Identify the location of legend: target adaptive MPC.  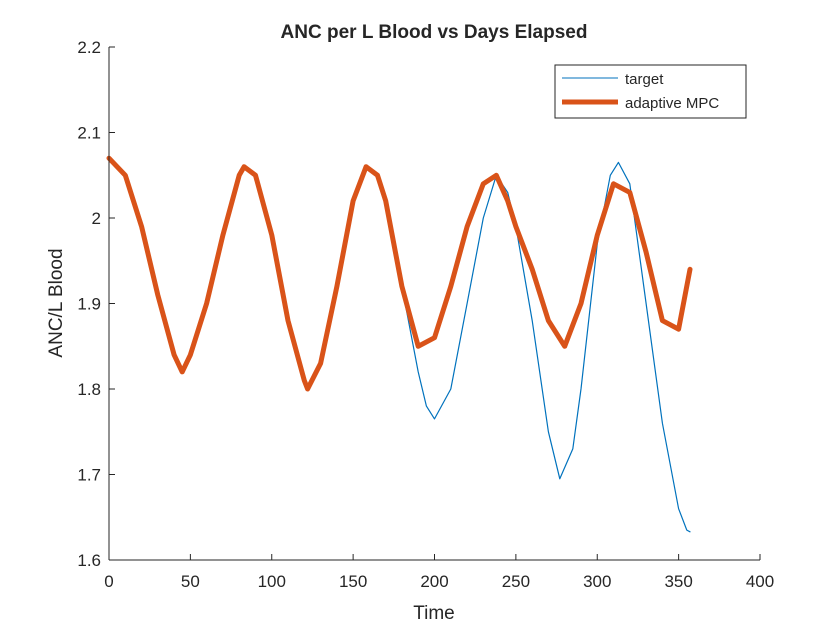
(650, 91).